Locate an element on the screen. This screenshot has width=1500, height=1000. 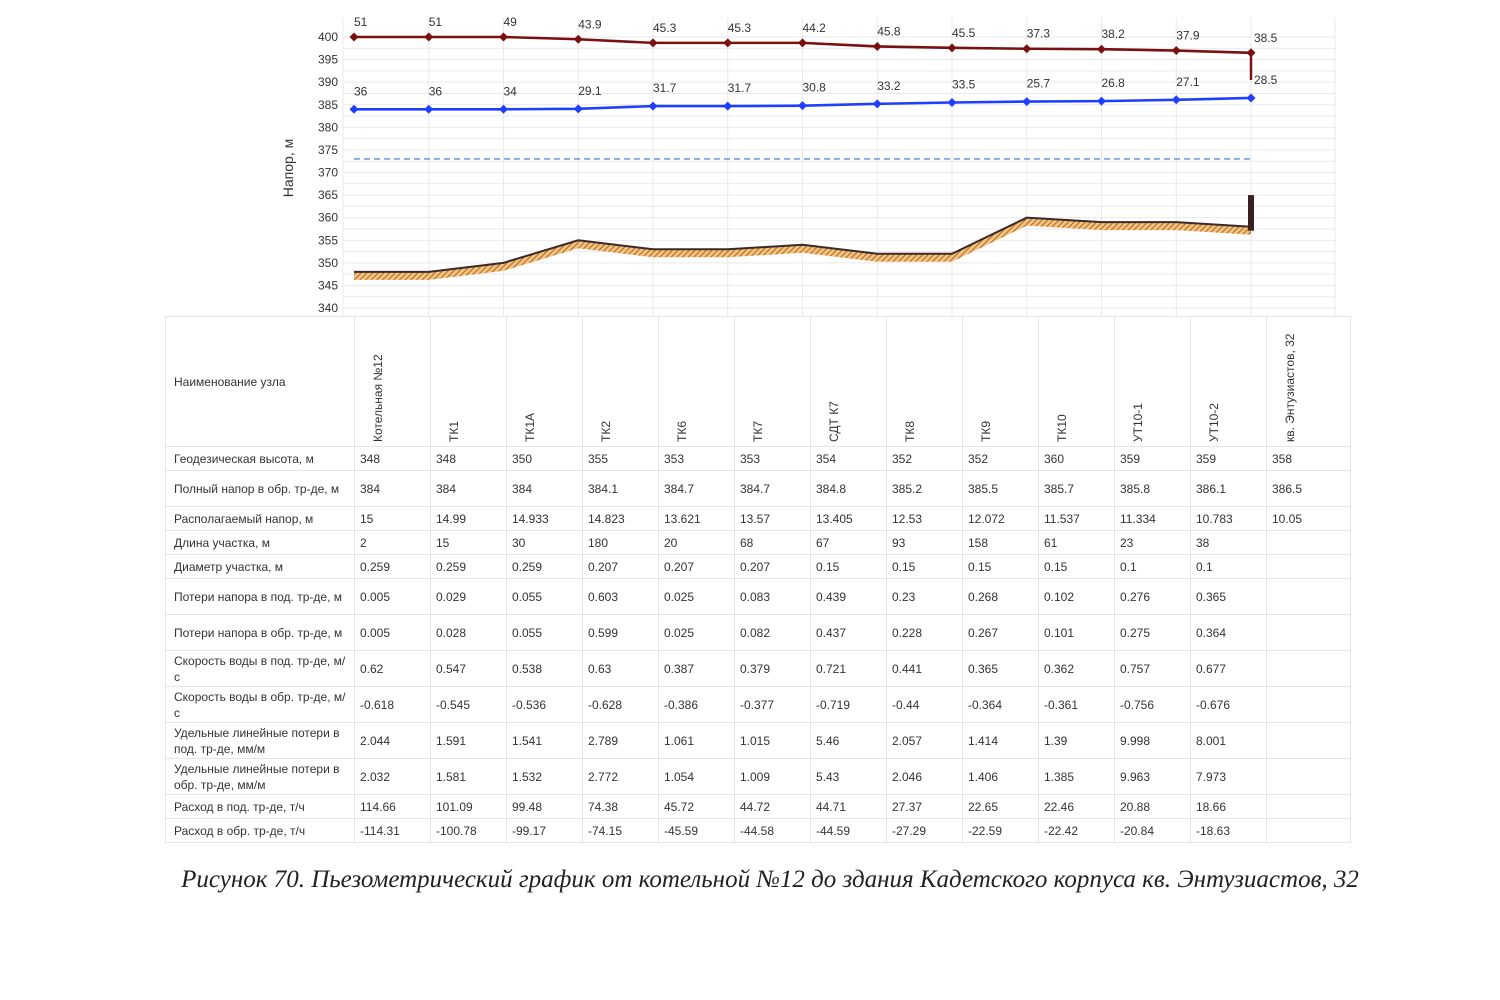
table-cell: 0.538 is located at coordinates (544, 668).